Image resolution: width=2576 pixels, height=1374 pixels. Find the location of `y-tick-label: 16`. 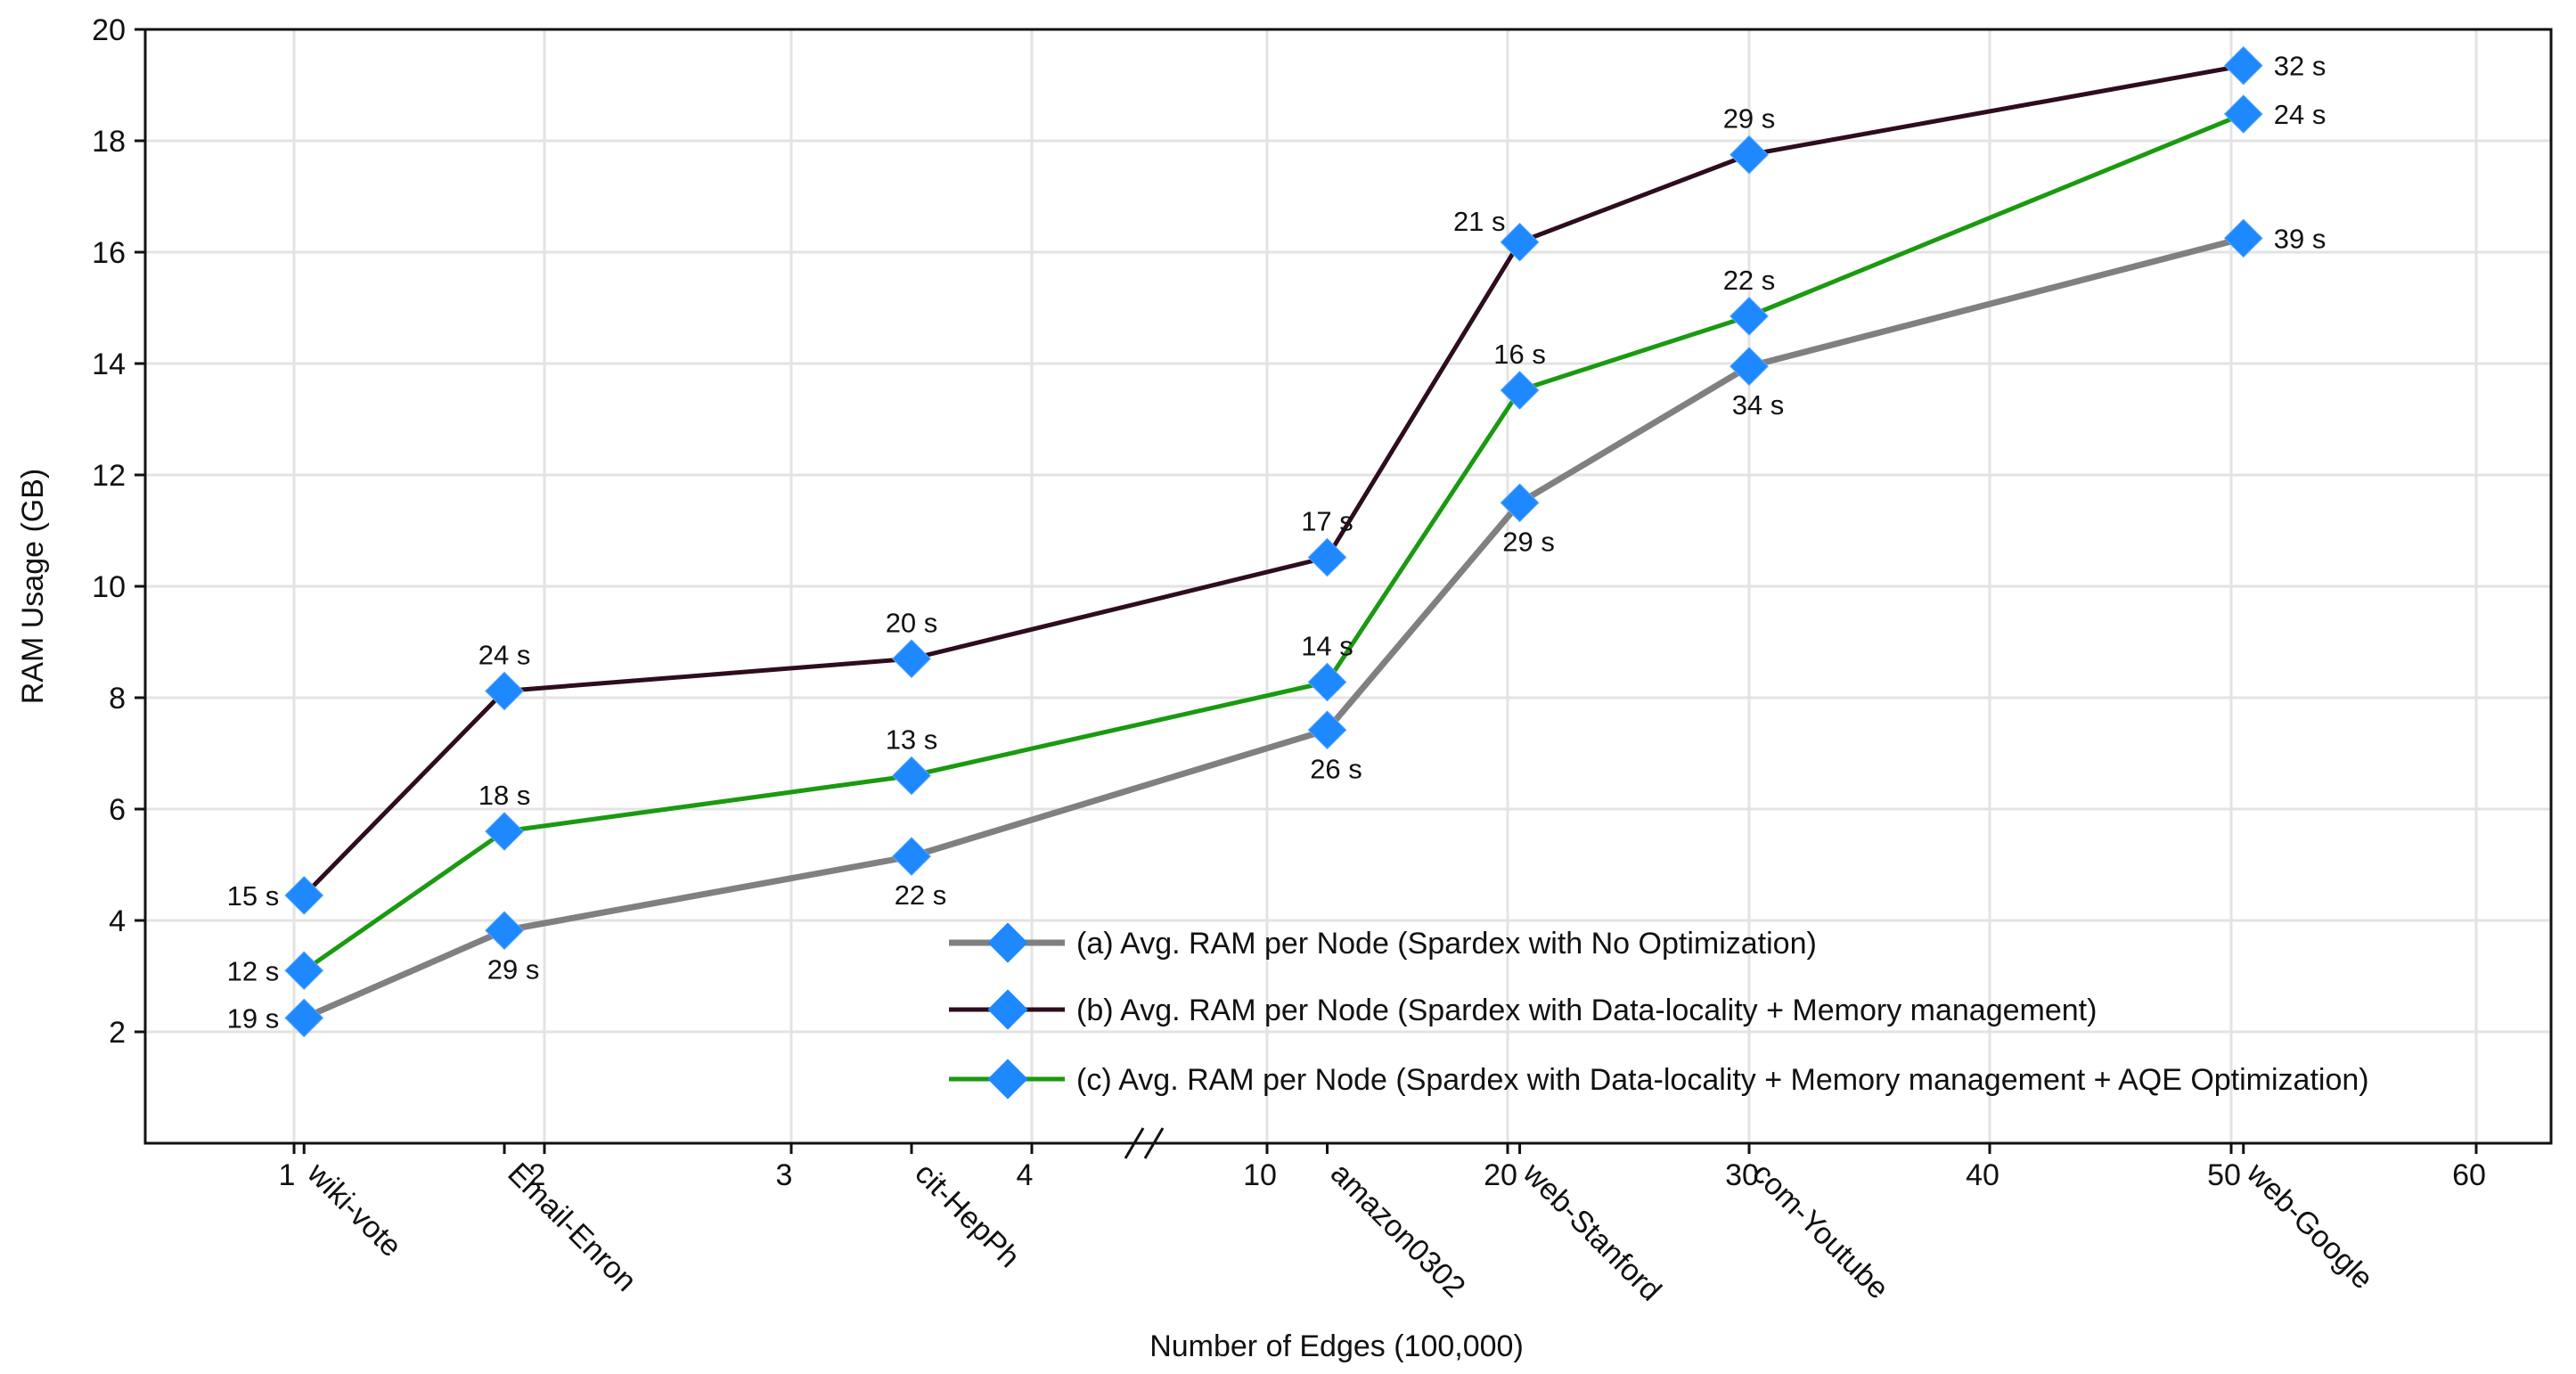

y-tick-label: 16 is located at coordinates (109, 253).